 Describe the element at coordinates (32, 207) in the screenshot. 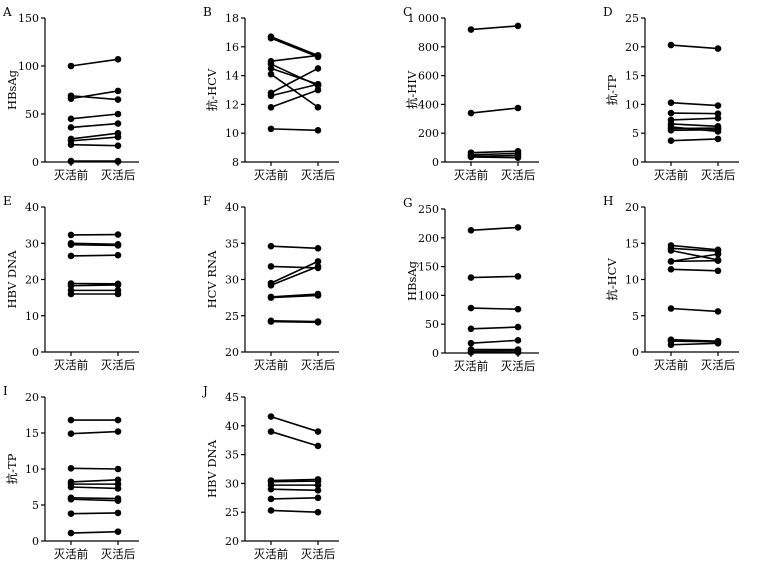

I see `y-tick-label-e: 40` at that location.